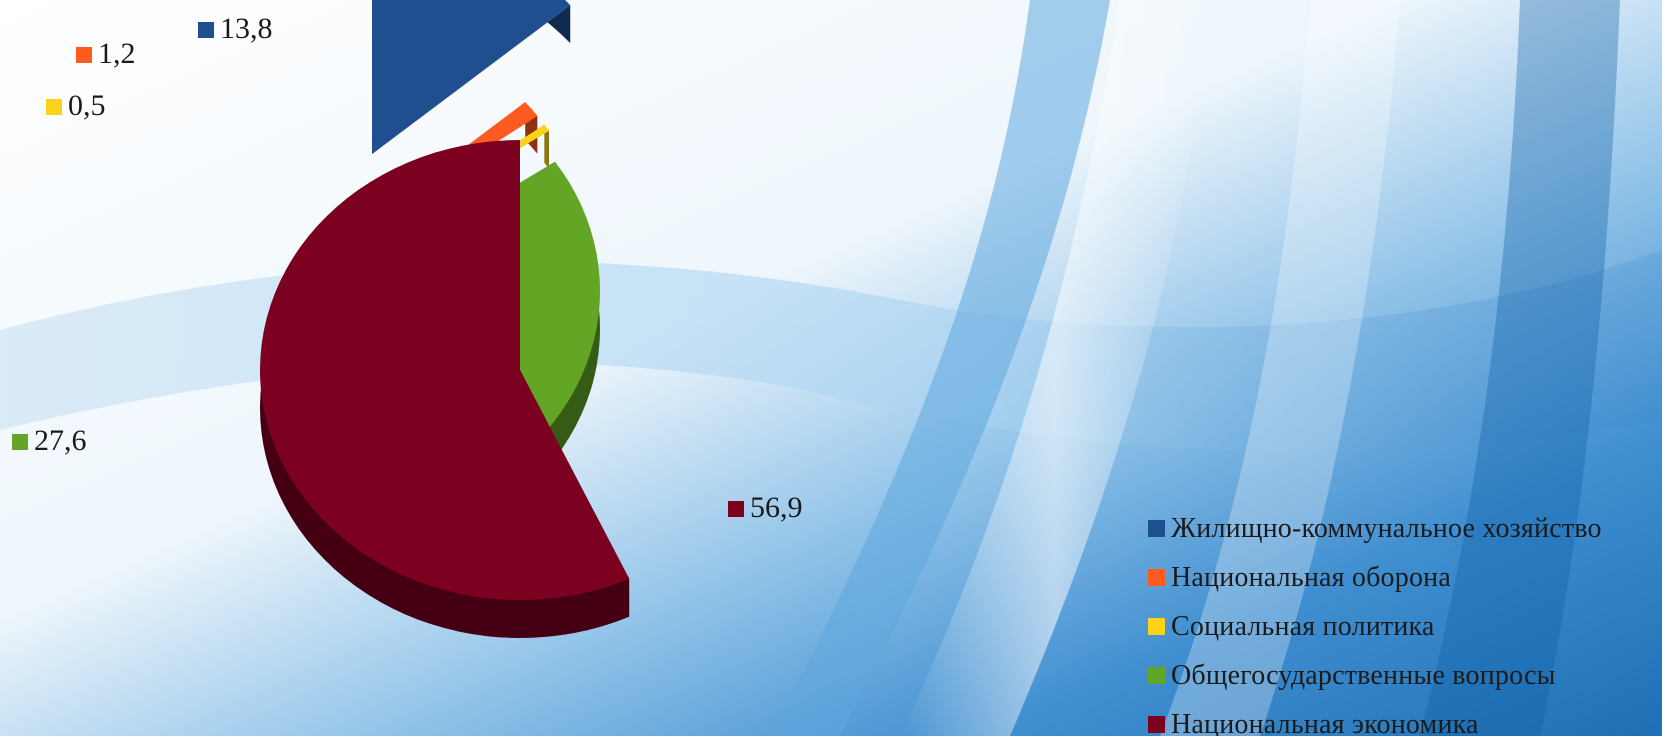 The width and height of the screenshot is (1662, 736). I want to click on legend-label: Жилищно-коммунальное хозяйство, so click(1386, 528).